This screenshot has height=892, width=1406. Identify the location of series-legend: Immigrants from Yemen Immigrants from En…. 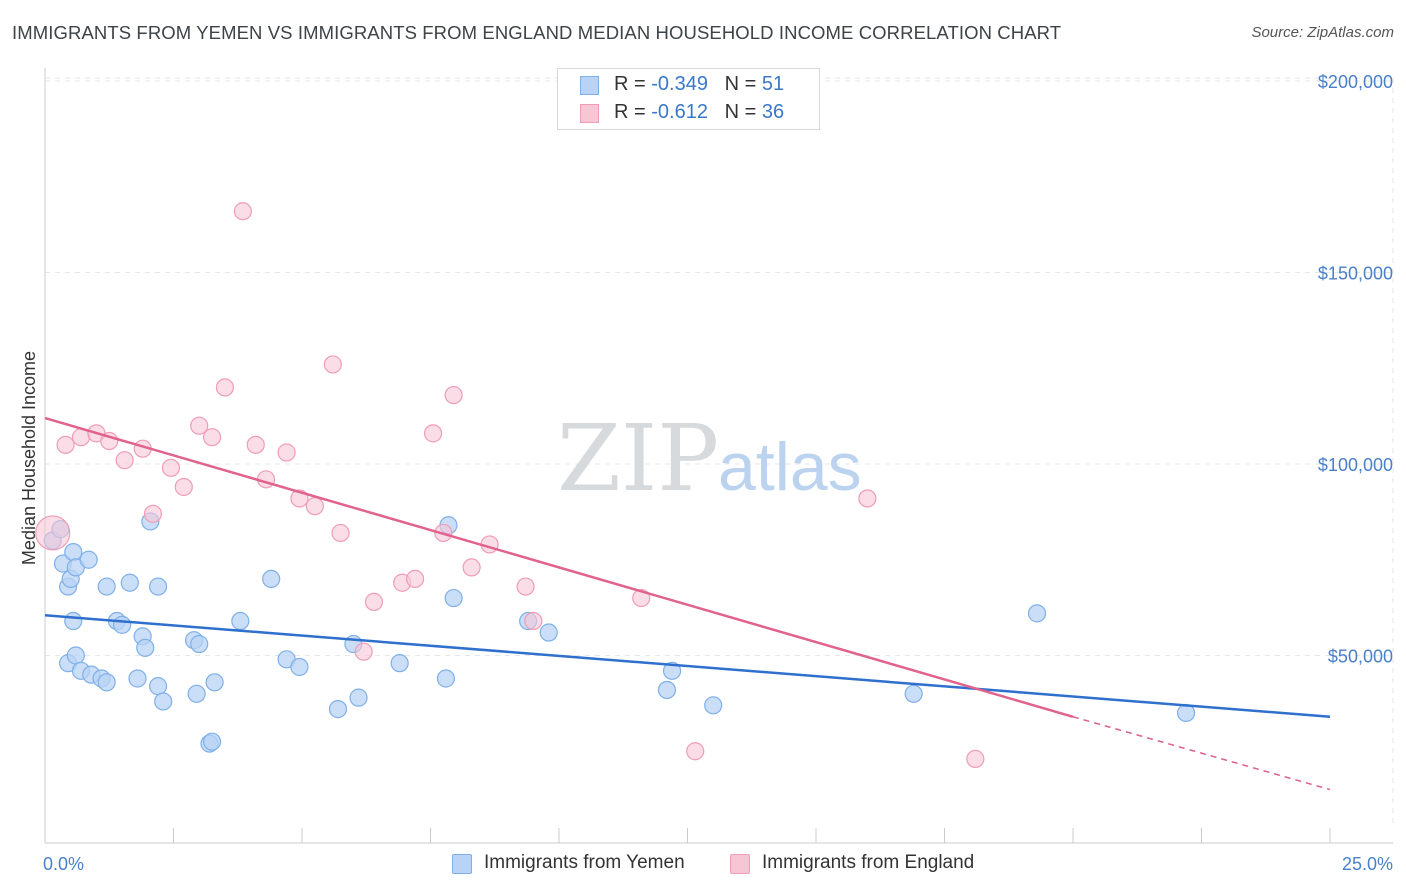
(703, 865).